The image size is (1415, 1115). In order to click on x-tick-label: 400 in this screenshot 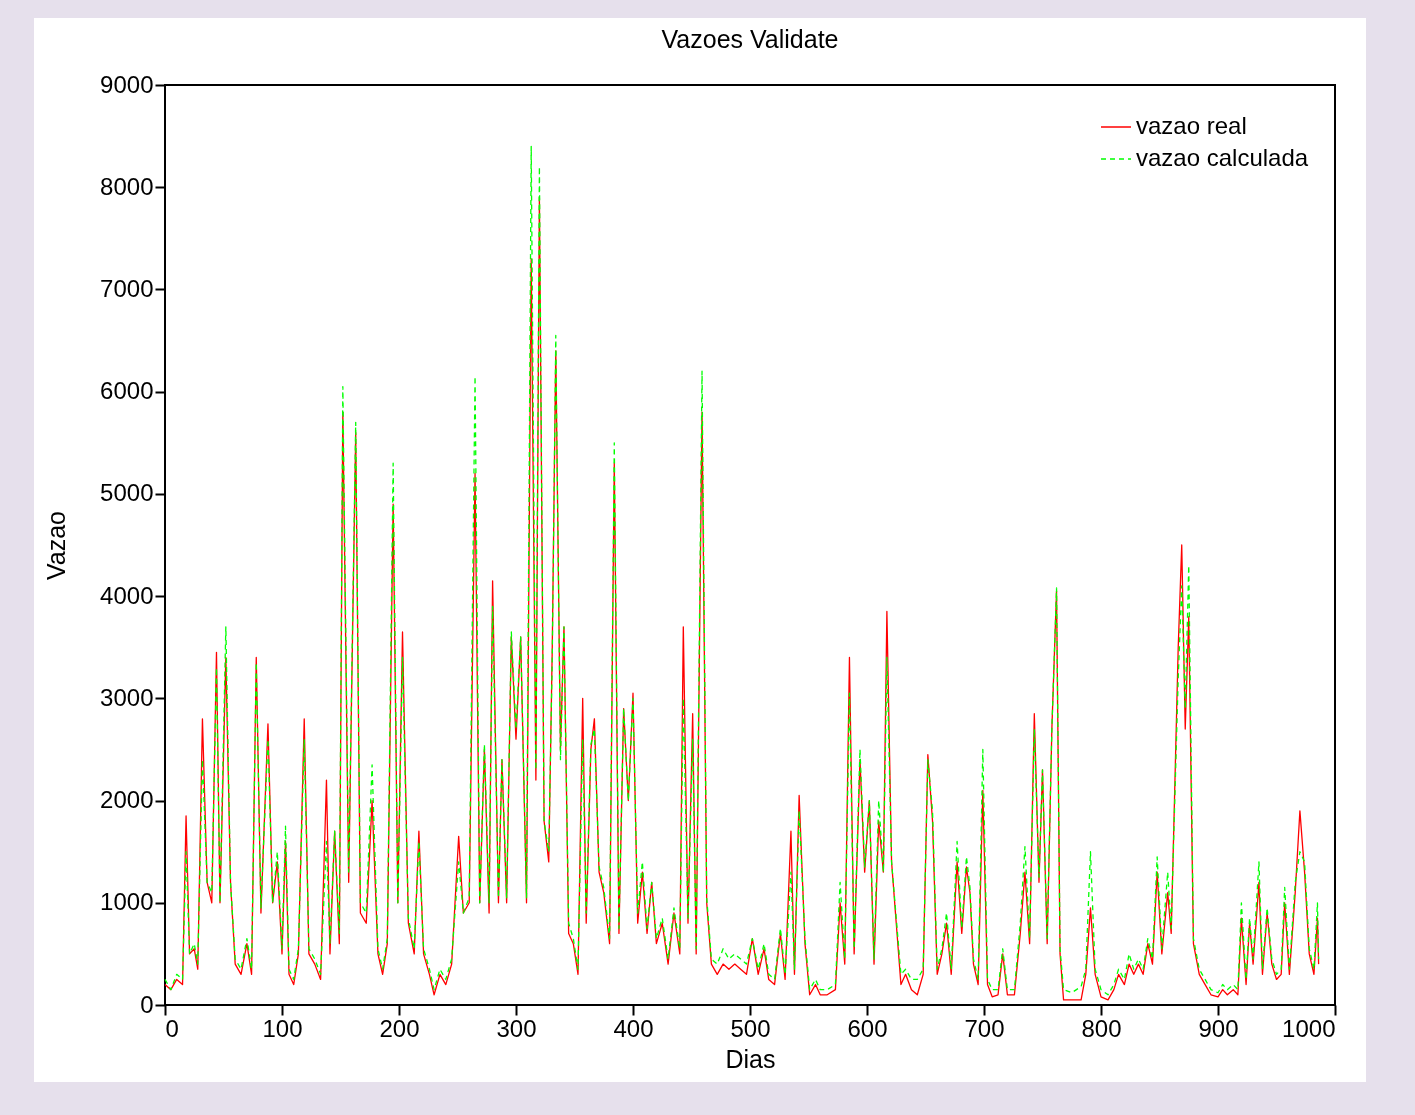, I will do `click(633, 1028)`.